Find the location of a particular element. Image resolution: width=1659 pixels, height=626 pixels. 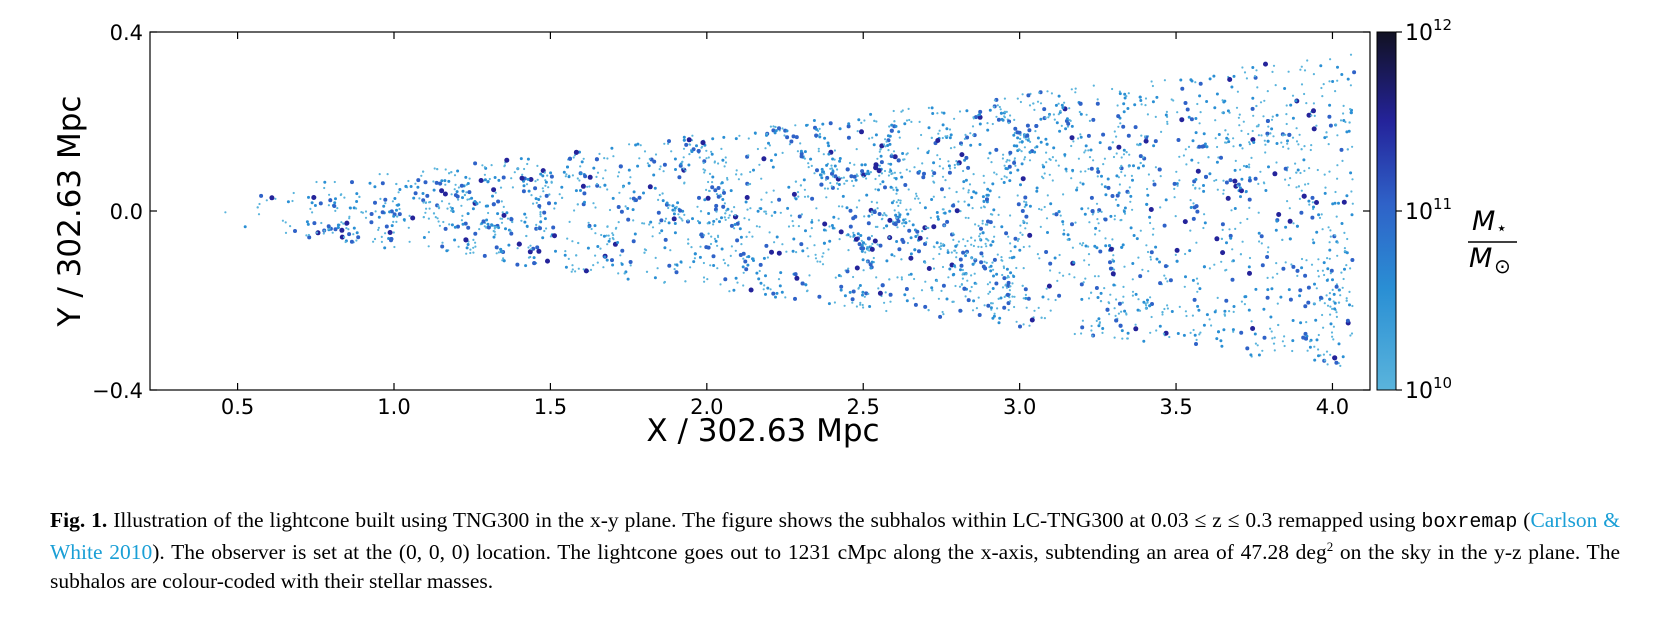

caption-citation-link: Carlson & White 2010 is located at coordinates (835, 536).